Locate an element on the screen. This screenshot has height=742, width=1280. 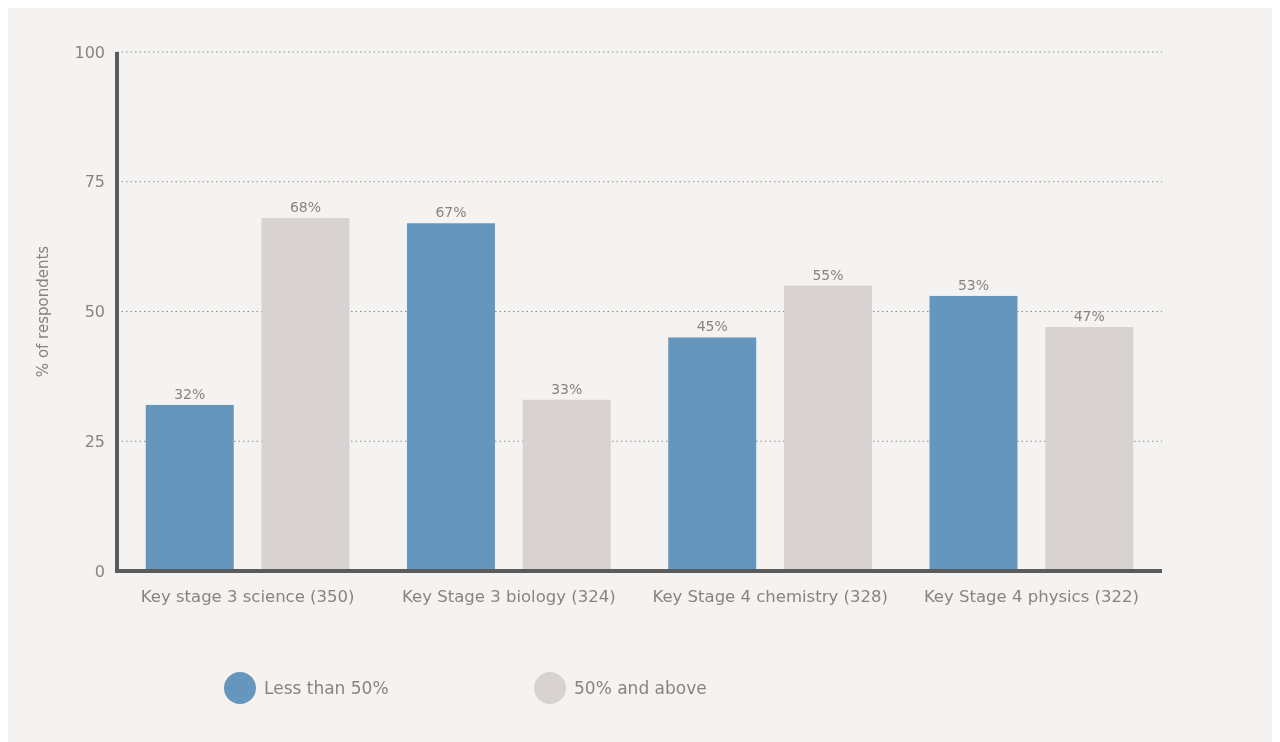
data-label: 47% is located at coordinates (1089, 316).